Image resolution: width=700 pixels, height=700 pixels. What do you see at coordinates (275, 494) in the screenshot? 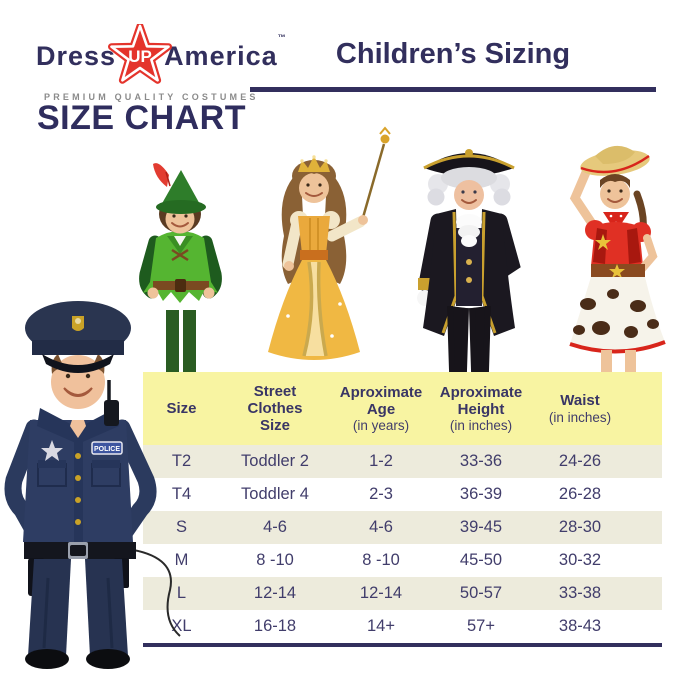
I see `cell-street-size: Toddler 4` at bounding box center [275, 494].